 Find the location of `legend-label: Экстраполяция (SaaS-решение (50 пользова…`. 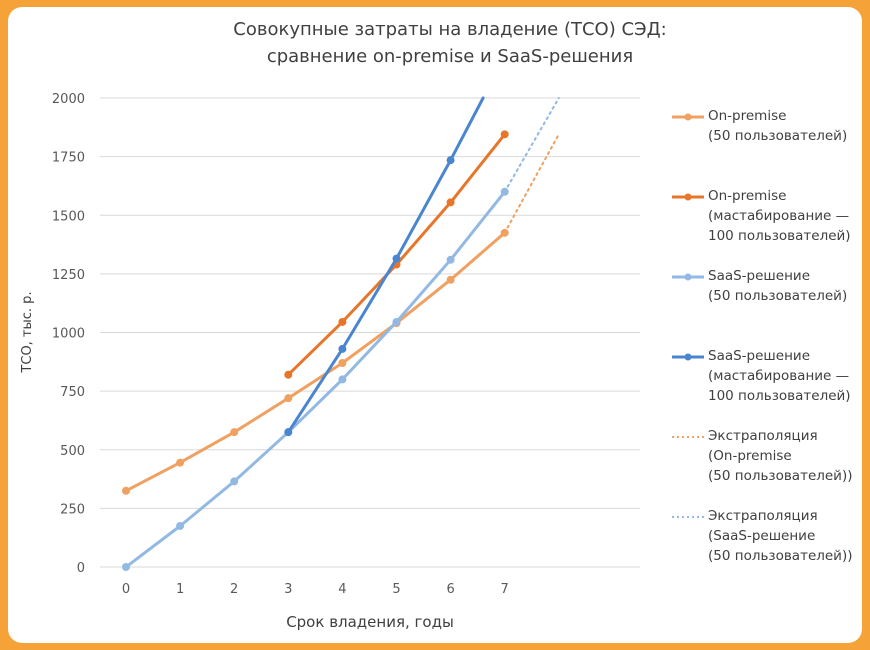

legend-label: Экстраполяция (SaaS-решение (50 пользова… is located at coordinates (780, 536).